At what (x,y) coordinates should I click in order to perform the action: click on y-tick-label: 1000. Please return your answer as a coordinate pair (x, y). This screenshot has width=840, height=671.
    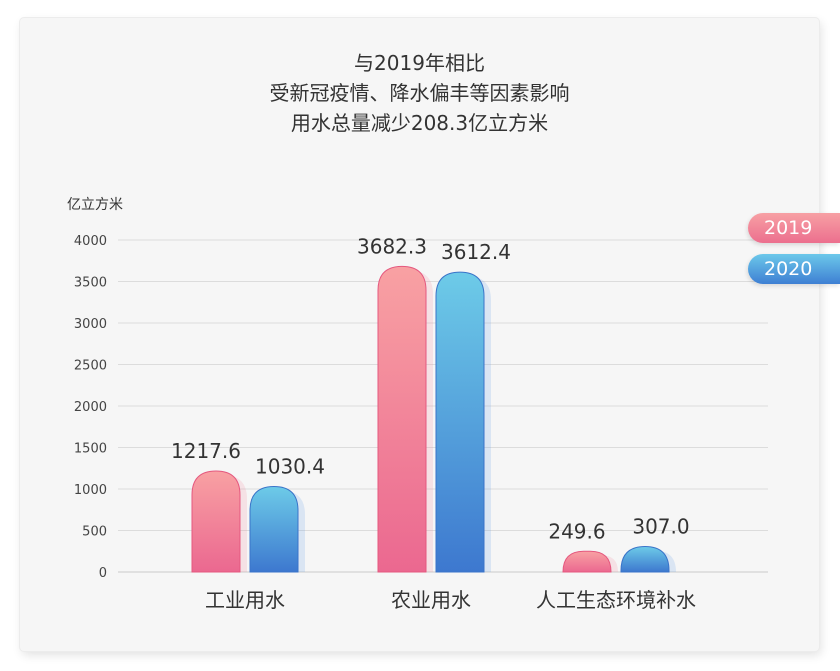
    Looking at the image, I should click on (90, 490).